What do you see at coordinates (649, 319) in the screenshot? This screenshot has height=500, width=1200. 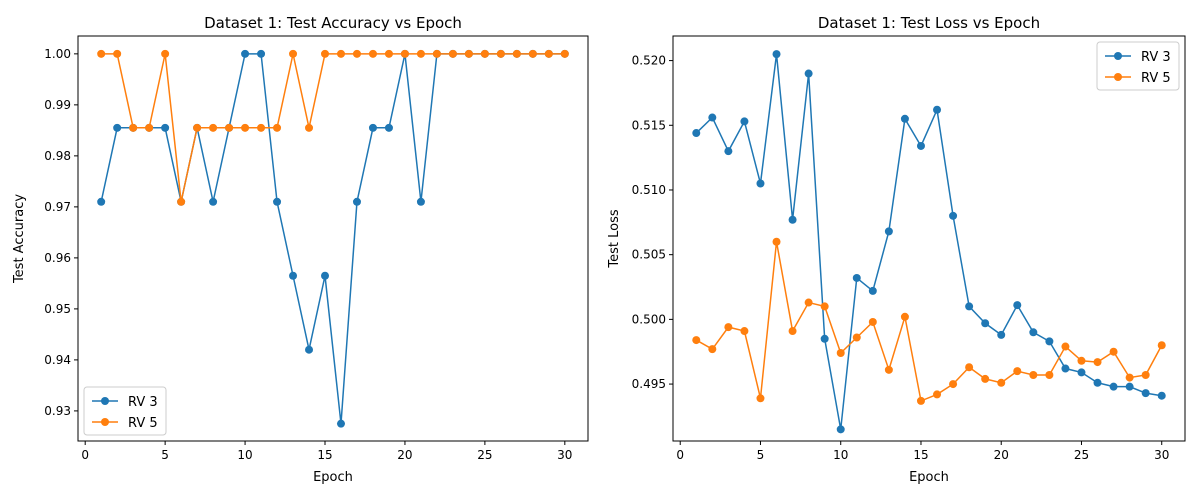 I see `y-tick-label: 0.500` at bounding box center [649, 319].